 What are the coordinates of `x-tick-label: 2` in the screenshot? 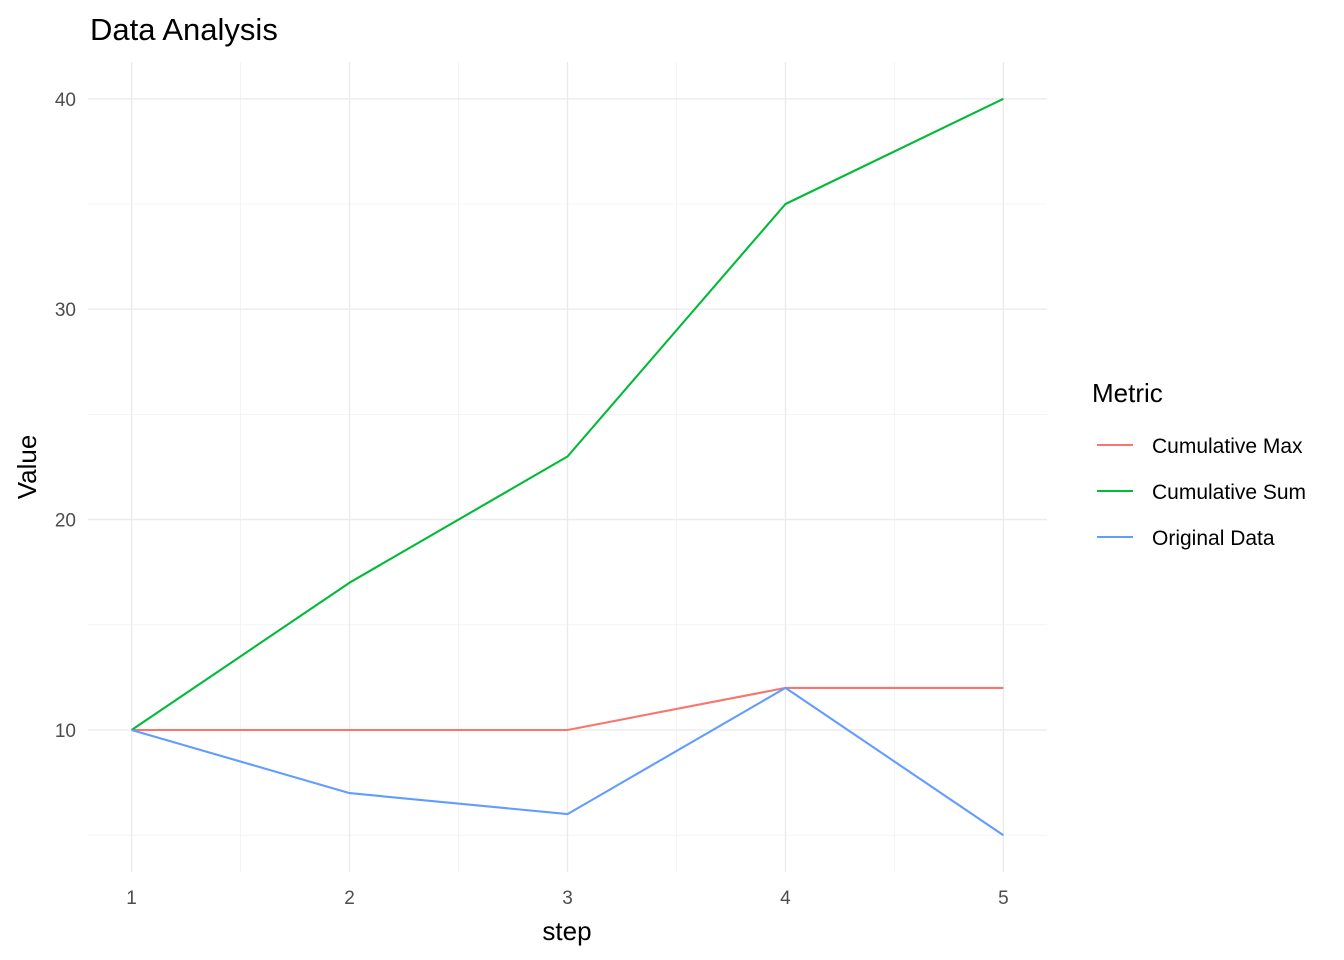 It's located at (349, 898).